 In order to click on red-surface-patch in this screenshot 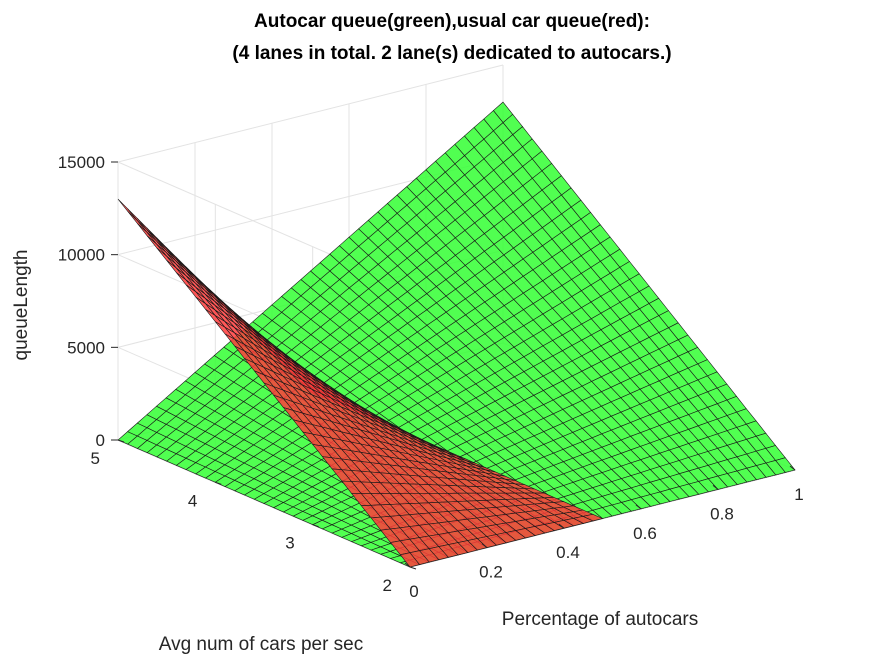, I will do `click(593, 517)`.